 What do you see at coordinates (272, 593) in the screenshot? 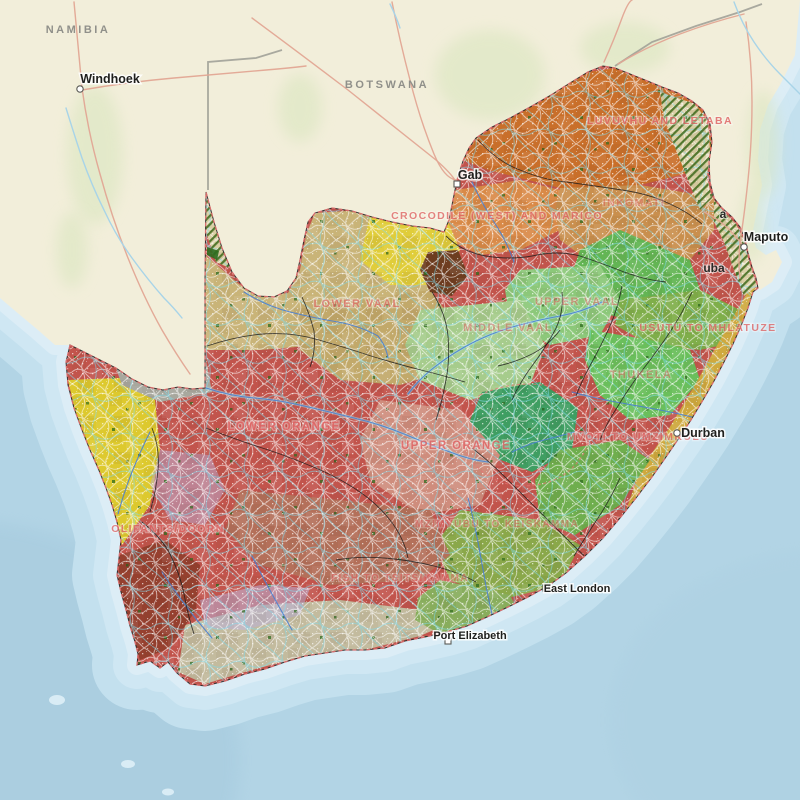
I see `gourits-river` at bounding box center [272, 593].